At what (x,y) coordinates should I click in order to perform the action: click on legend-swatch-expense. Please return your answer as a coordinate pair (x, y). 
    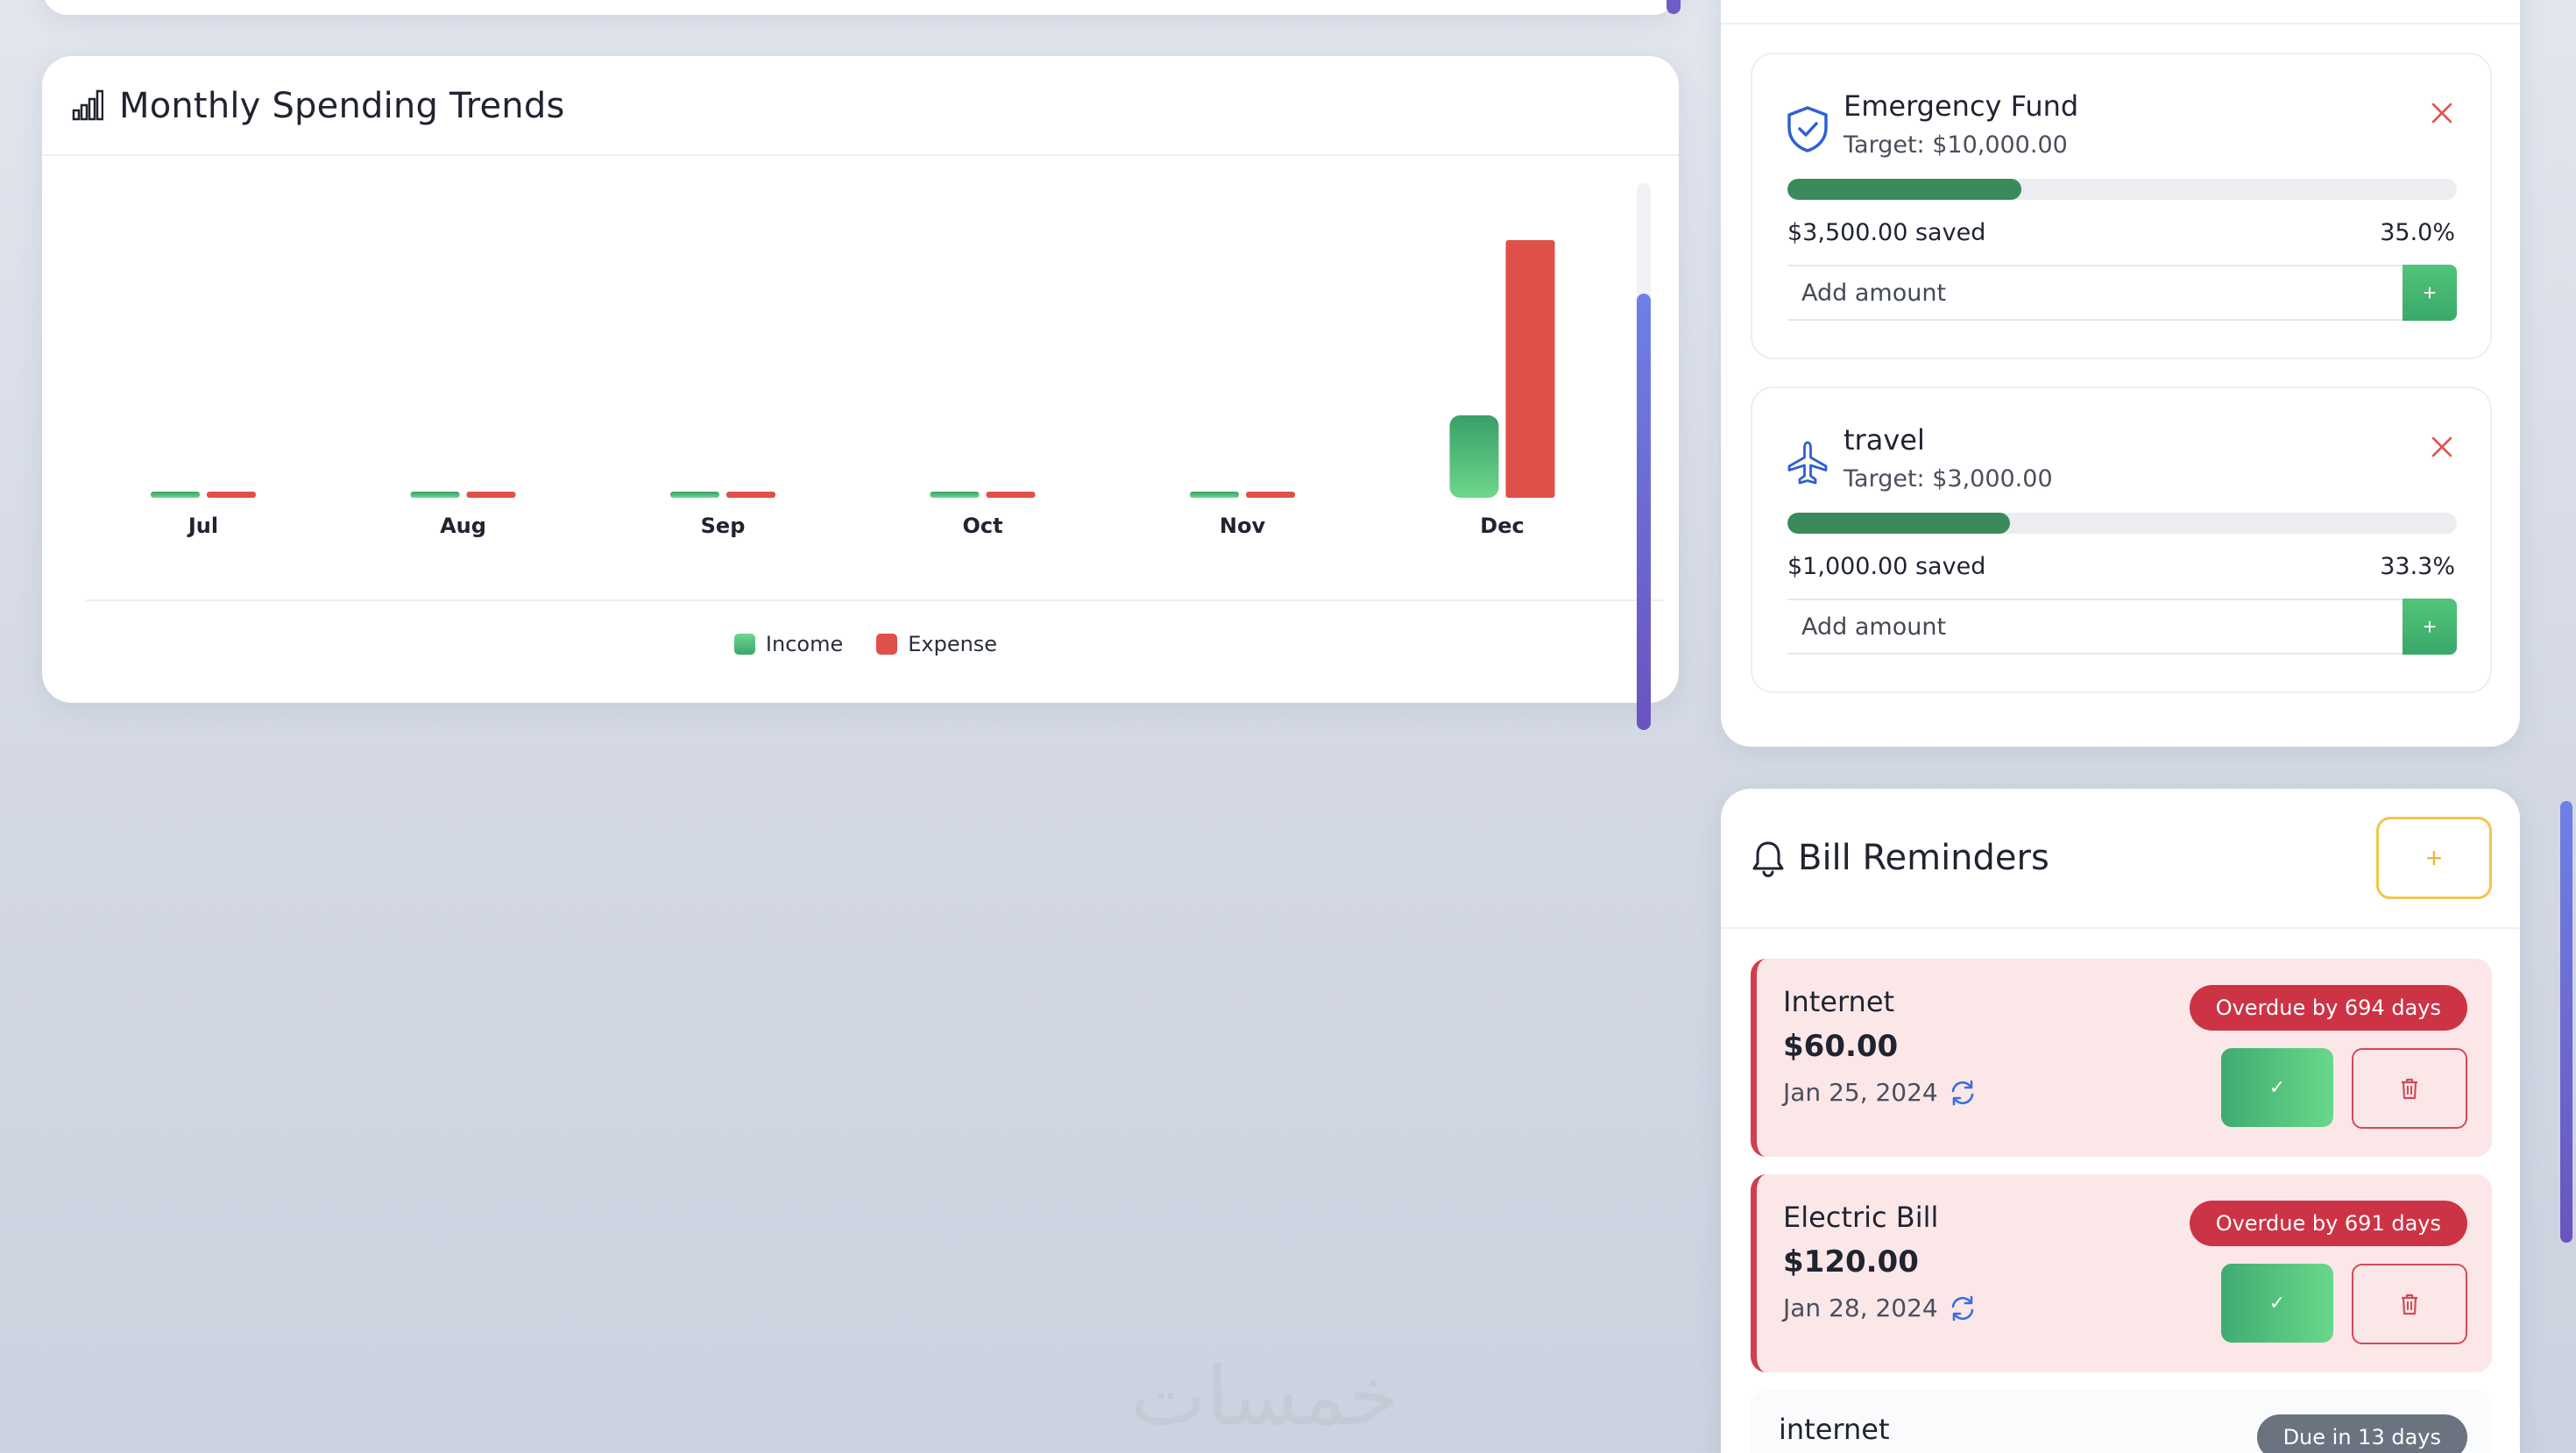
    Looking at the image, I should click on (887, 644).